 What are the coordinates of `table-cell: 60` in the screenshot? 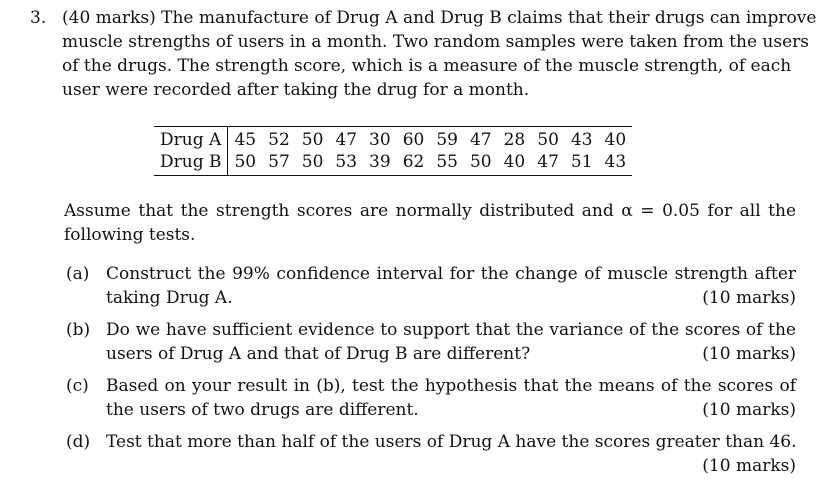 It's located at (413, 140).